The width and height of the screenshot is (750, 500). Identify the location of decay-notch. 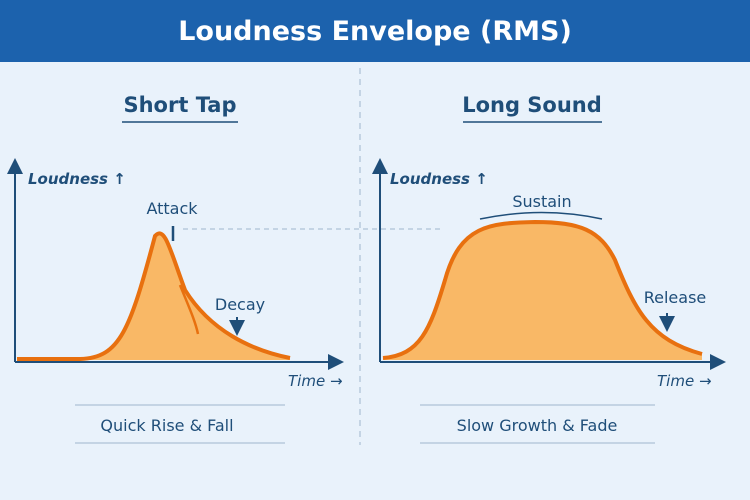
(189, 309).